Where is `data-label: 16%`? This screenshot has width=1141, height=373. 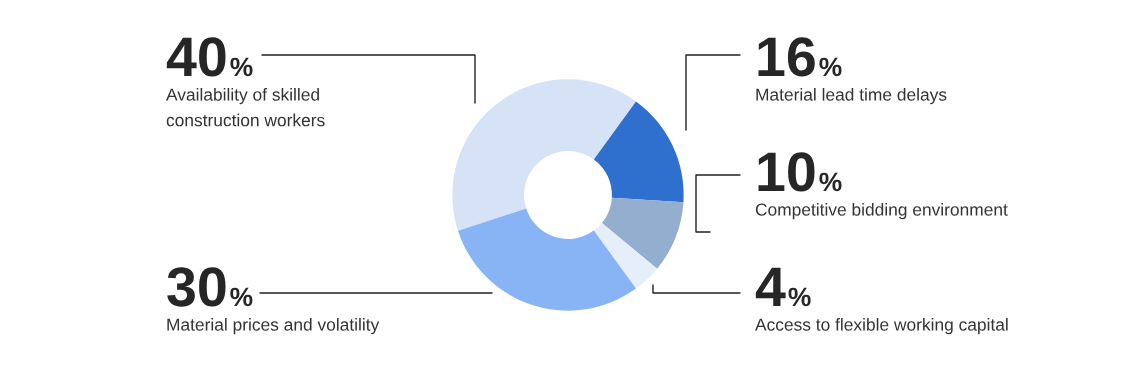
data-label: 16% is located at coordinates (800, 57).